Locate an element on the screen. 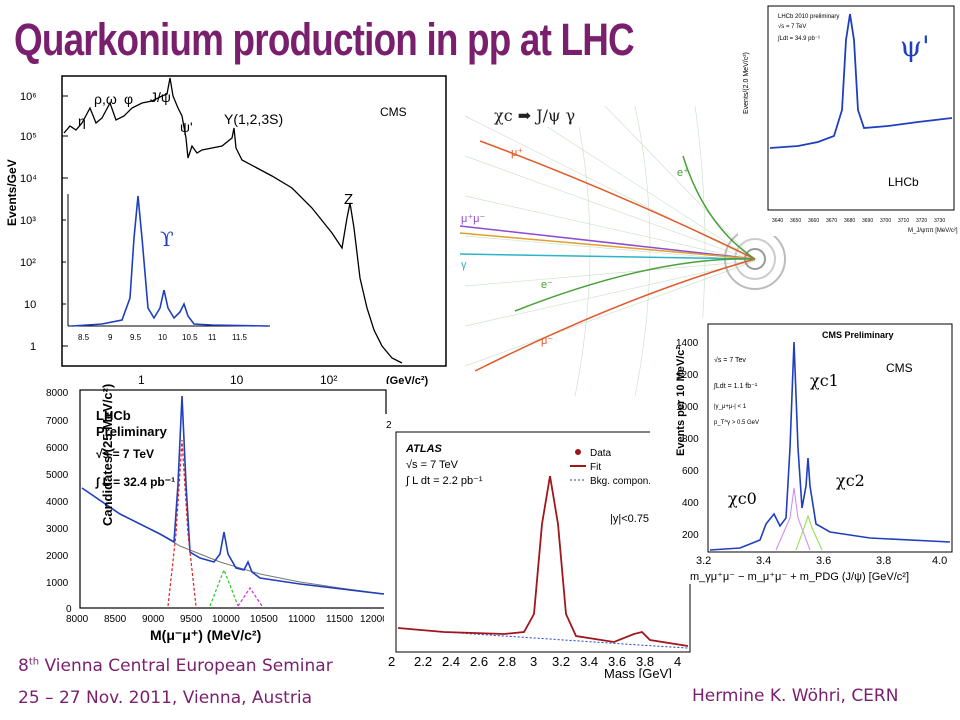 This screenshot has height=720, width=960. chic-ytick: 1200 is located at coordinates (687, 375).